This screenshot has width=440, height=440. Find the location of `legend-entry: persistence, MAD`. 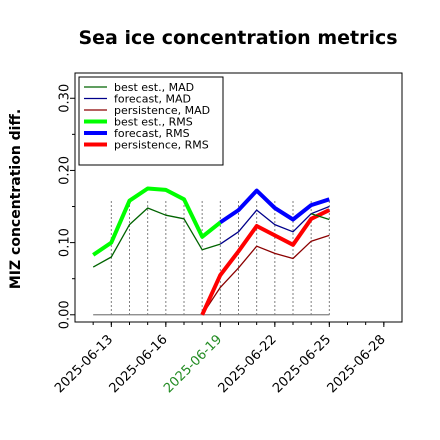

legend-entry: persistence, MAD is located at coordinates (162, 110).